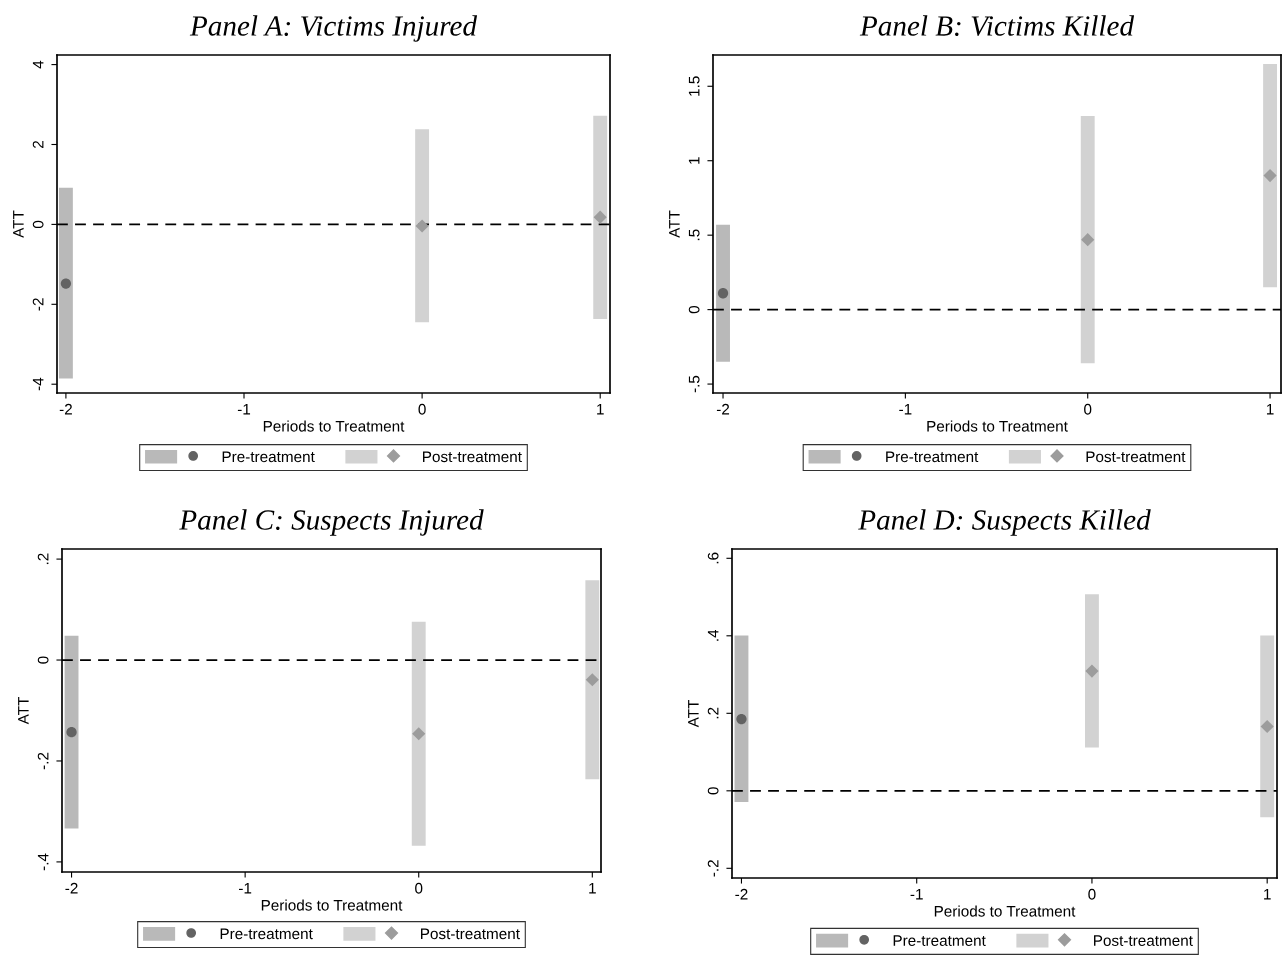  I want to click on y-tick-label: 4, so click(38, 64).